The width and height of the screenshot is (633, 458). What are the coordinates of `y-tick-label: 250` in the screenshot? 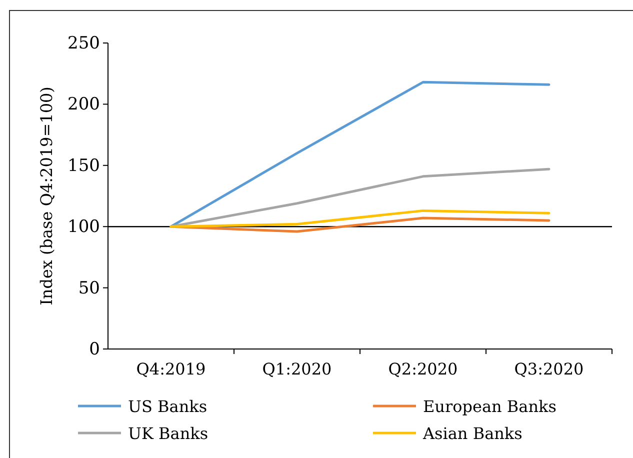 It's located at (84, 43).